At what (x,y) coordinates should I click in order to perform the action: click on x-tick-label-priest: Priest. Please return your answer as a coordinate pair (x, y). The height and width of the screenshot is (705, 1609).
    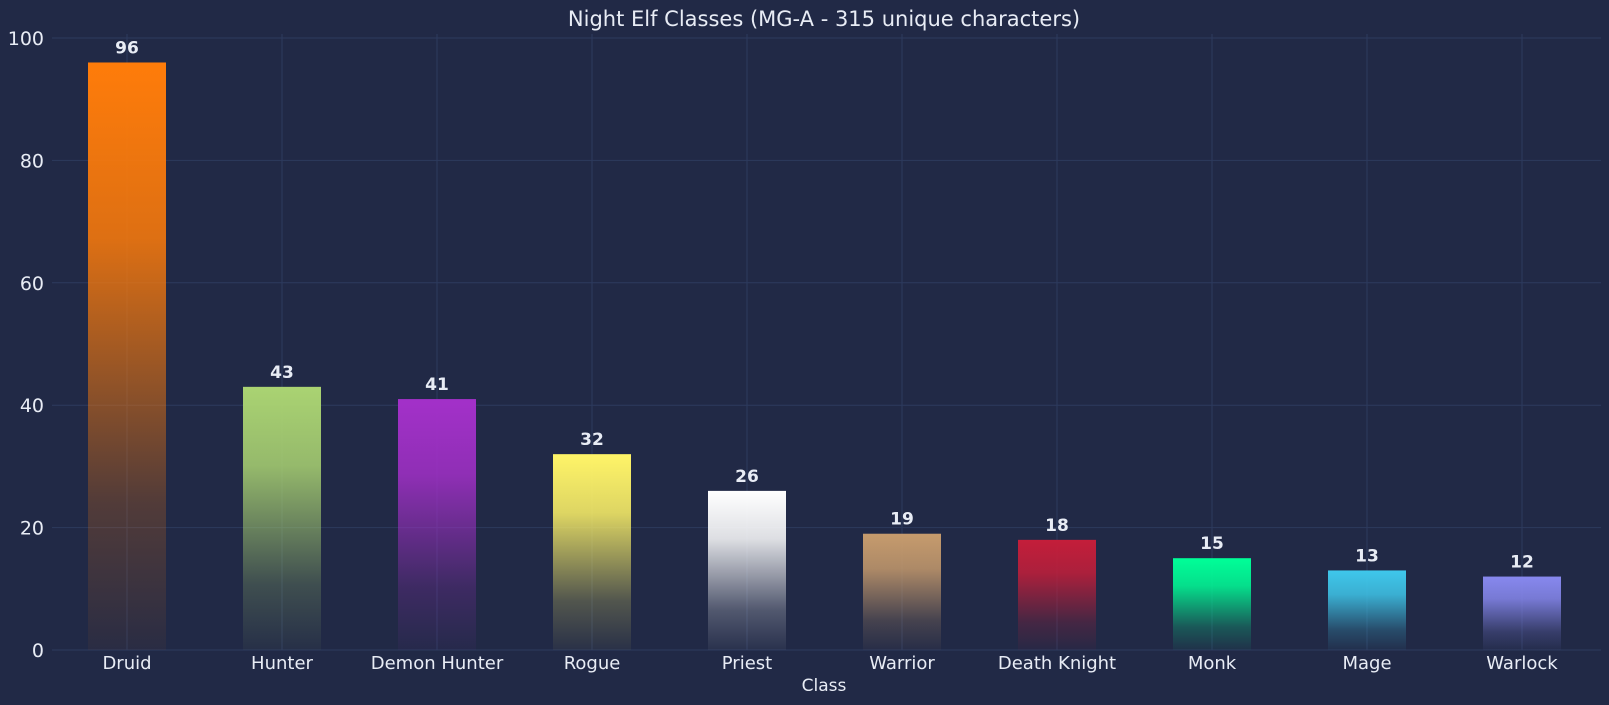
    Looking at the image, I should click on (747, 663).